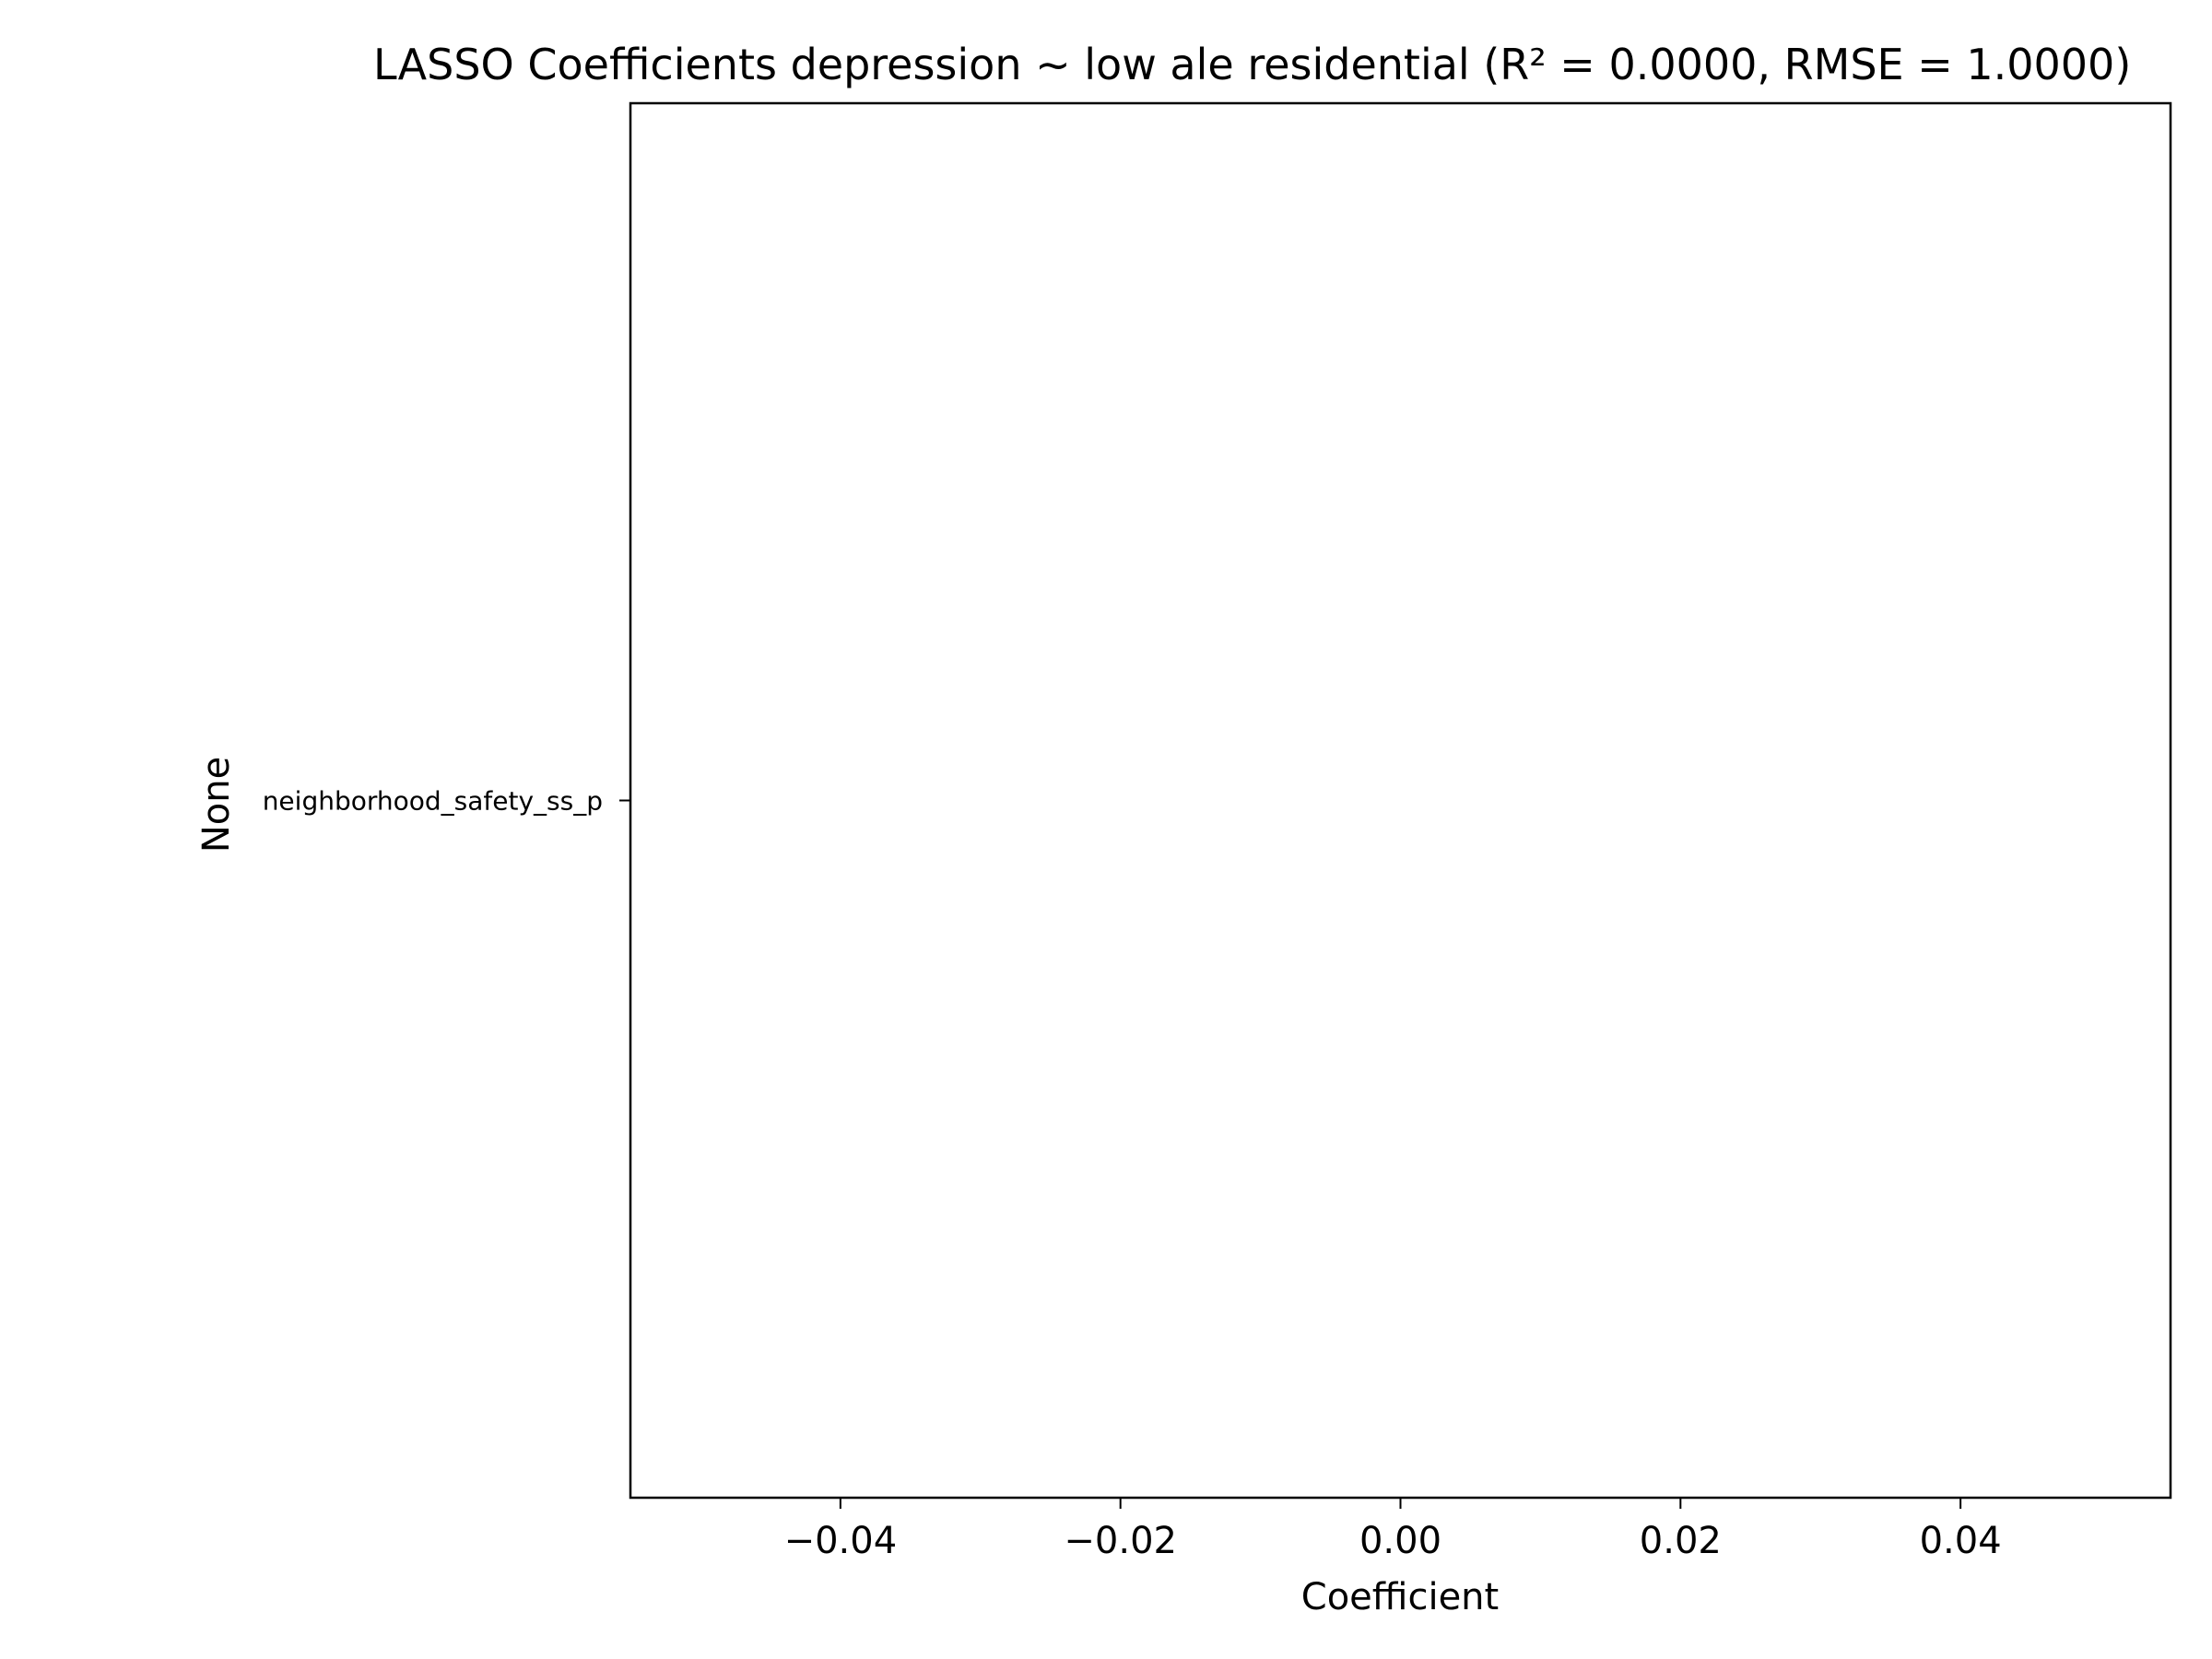 The image size is (2212, 1659). Describe the element at coordinates (1400, 1541) in the screenshot. I see `x-tick-label: 0.00` at that location.